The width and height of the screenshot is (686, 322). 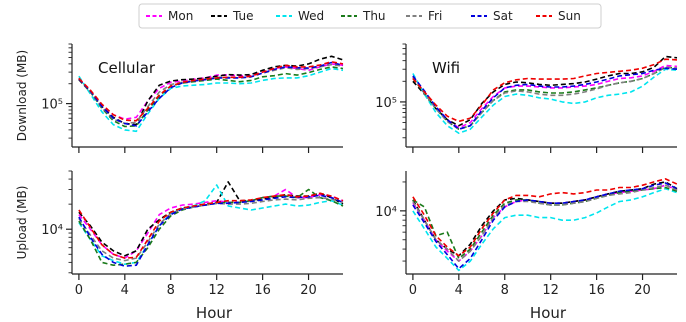 I want to click on legend-label-sun: Sun, so click(x=569, y=16).